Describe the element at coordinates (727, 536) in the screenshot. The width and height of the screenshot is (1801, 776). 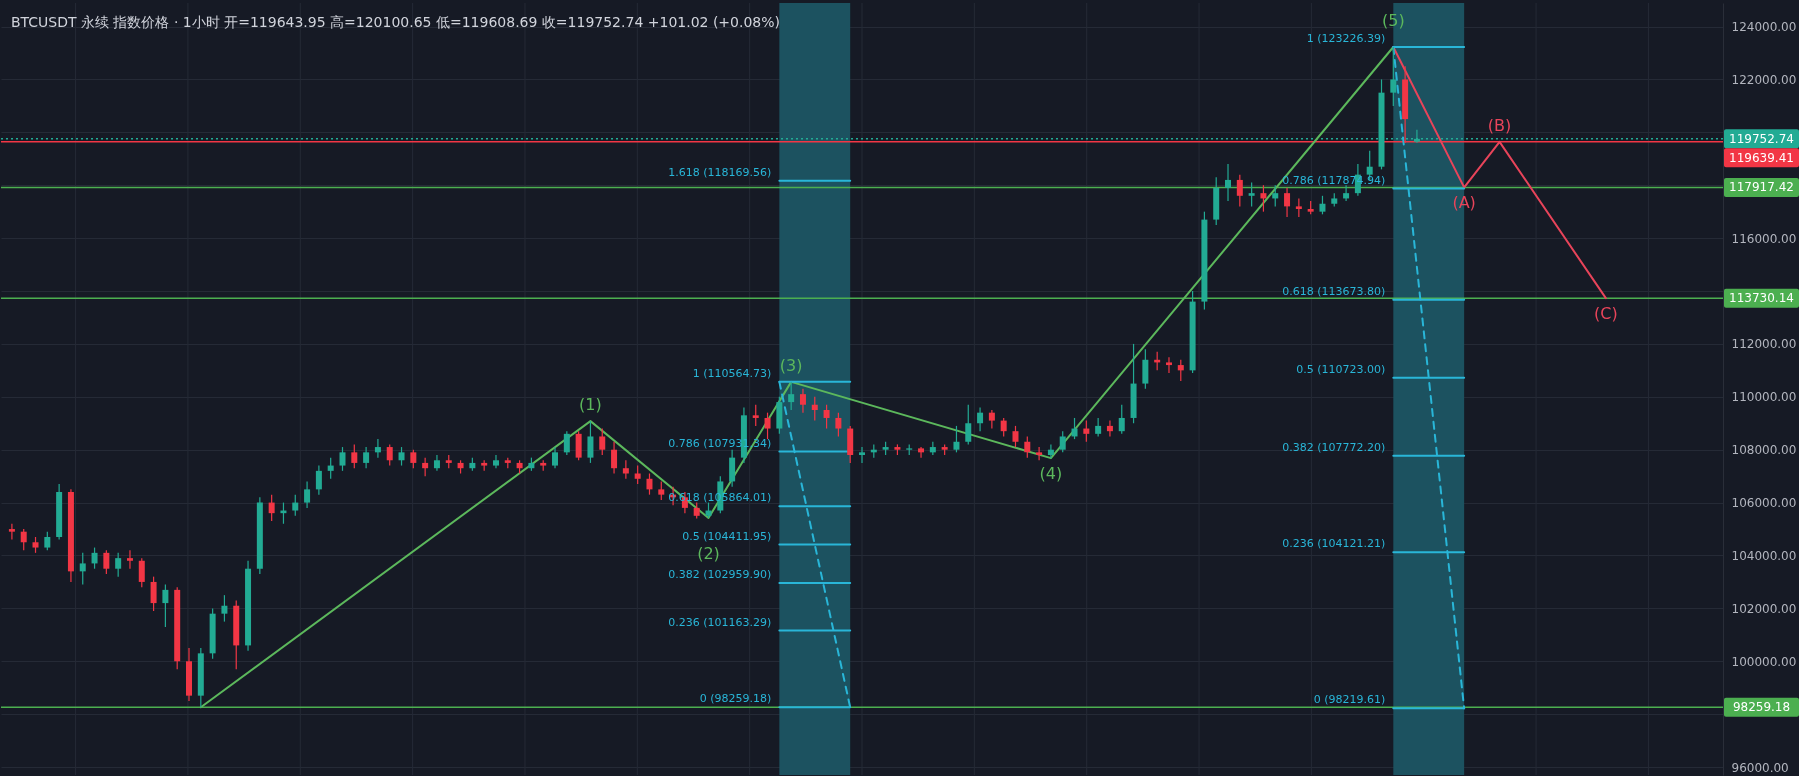
I see `series-label: 0.5 (104411.95)` at that location.